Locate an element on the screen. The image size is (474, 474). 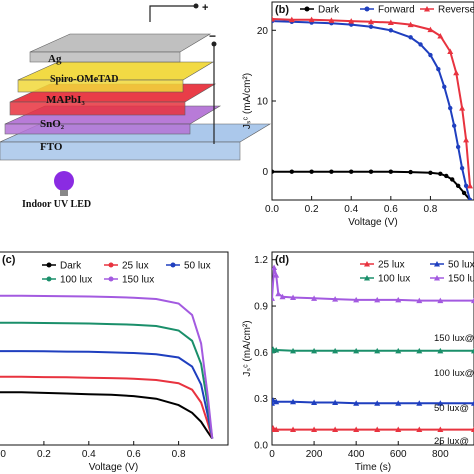
x-tick-label: 0.6 is located at coordinates (134, 454).